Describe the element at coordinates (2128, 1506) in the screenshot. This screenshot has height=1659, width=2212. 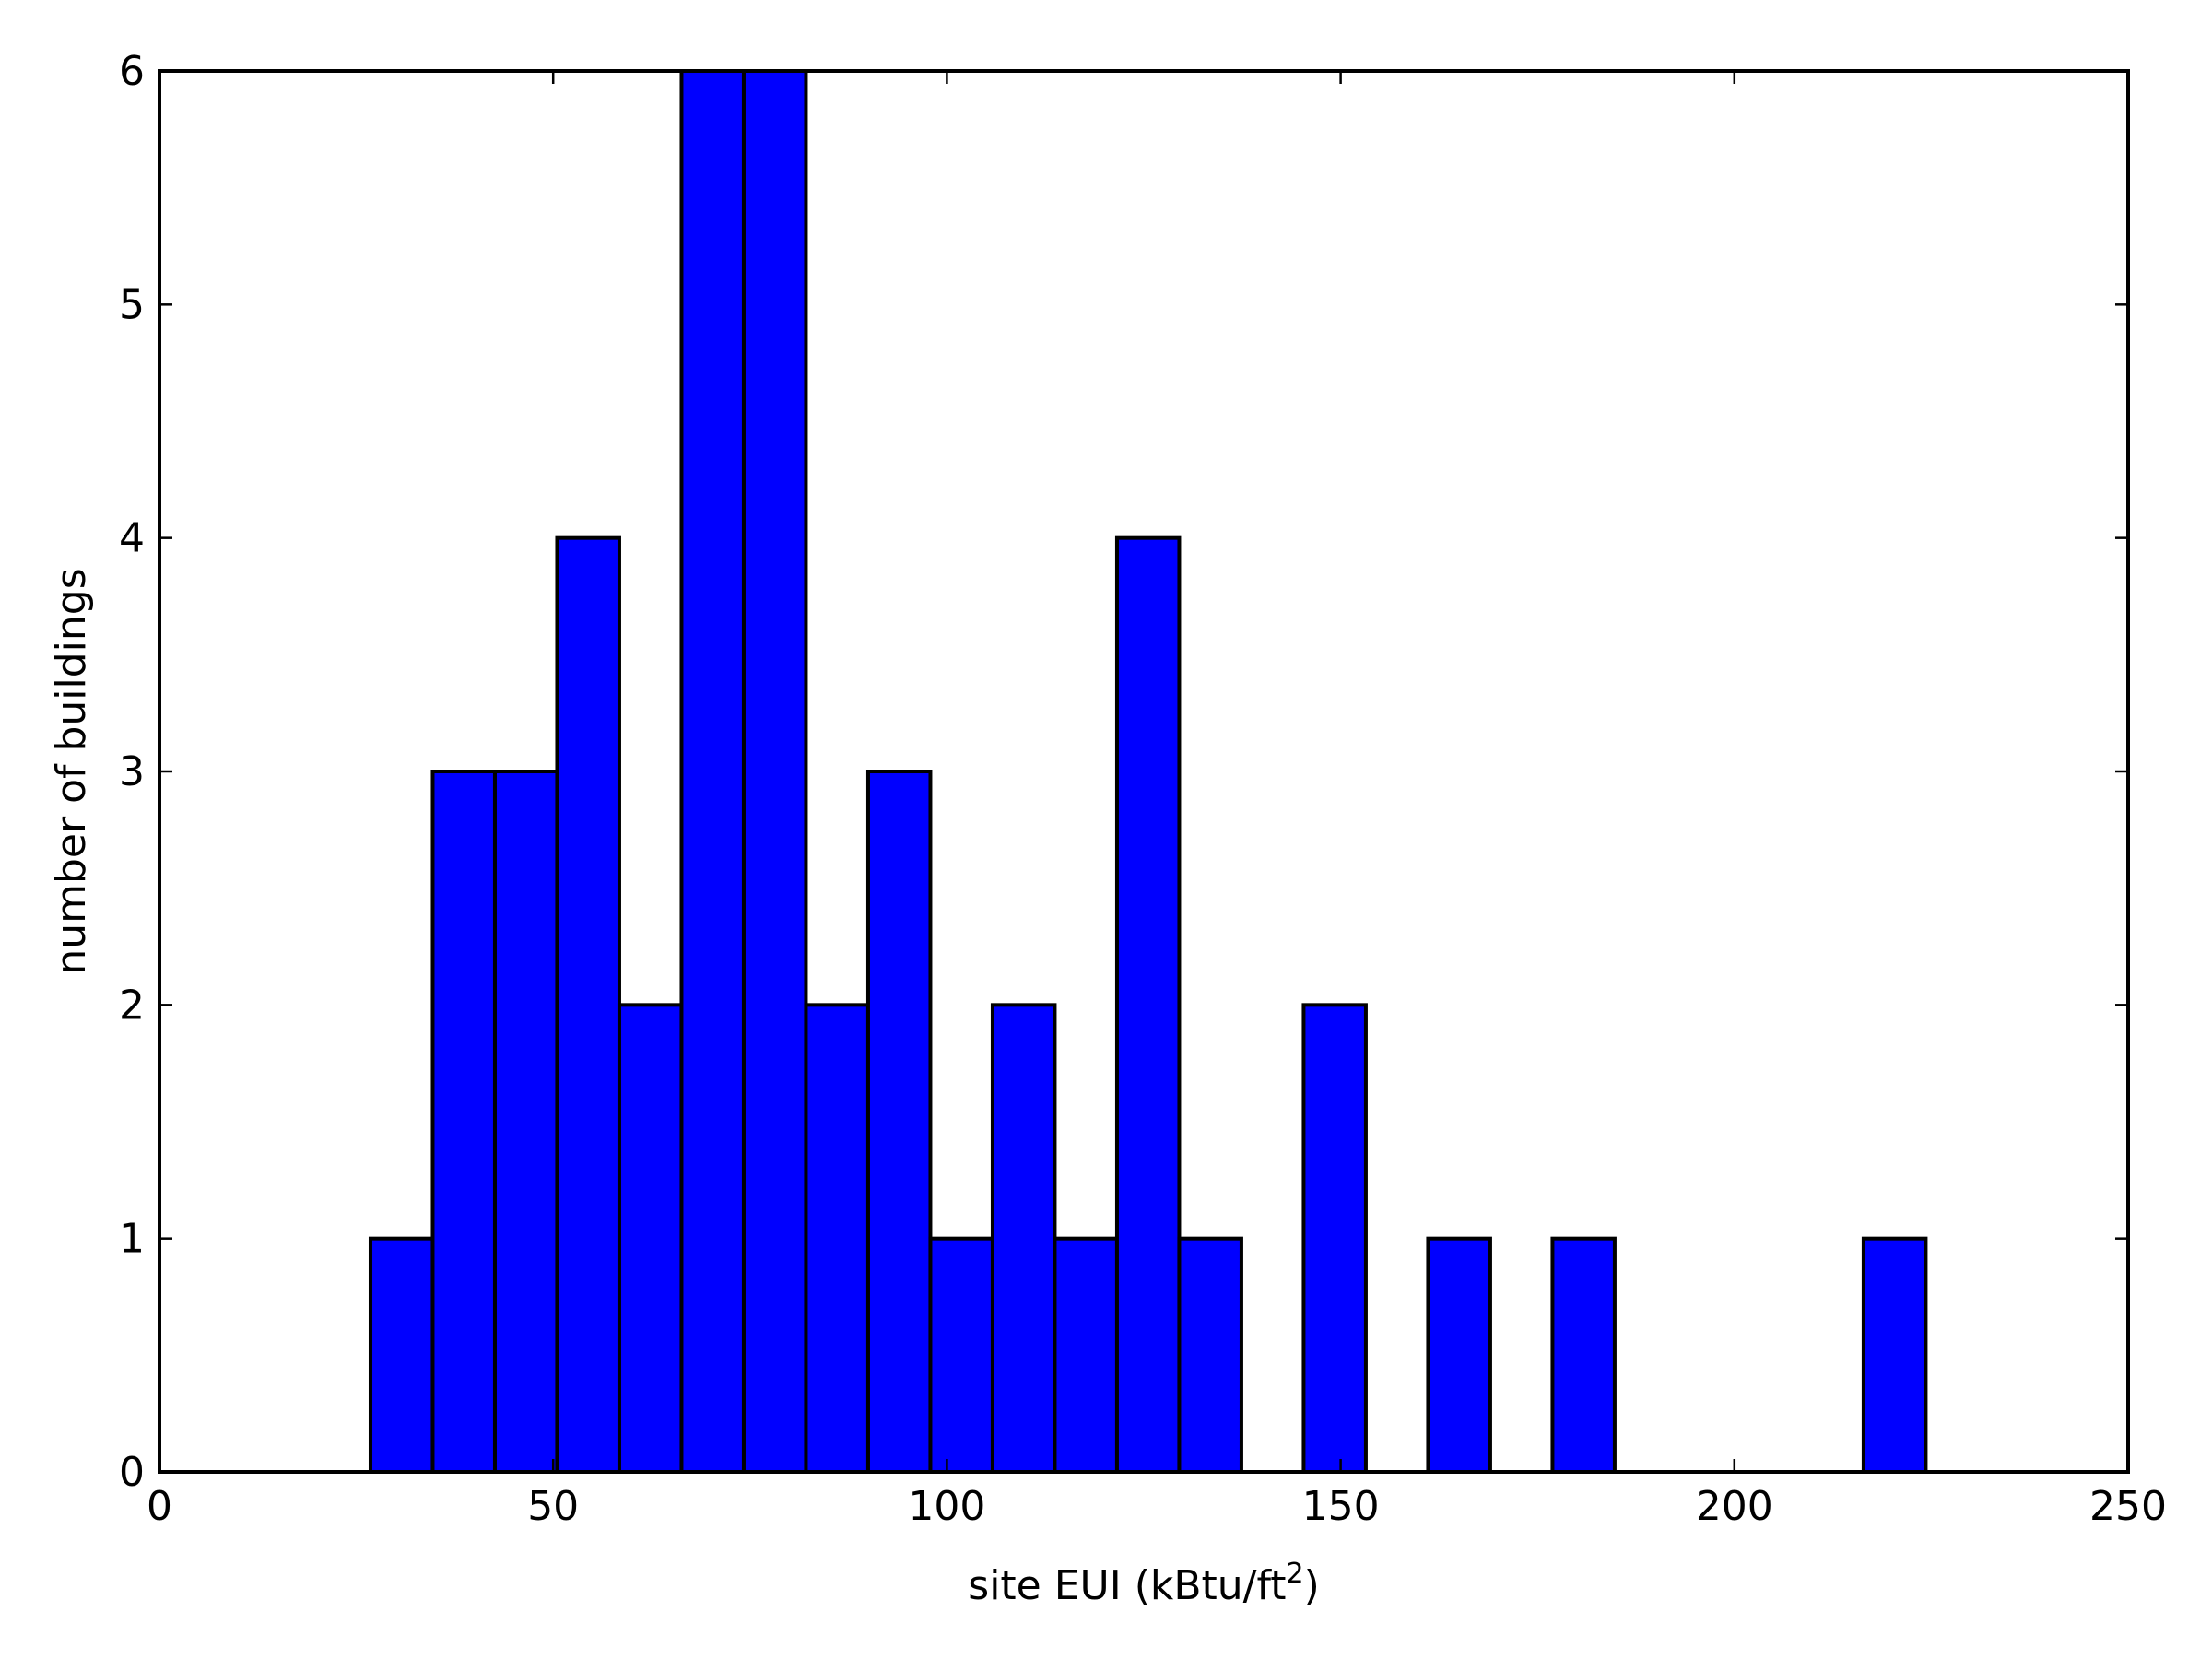
I see `x-tick-label-5: 250` at that location.